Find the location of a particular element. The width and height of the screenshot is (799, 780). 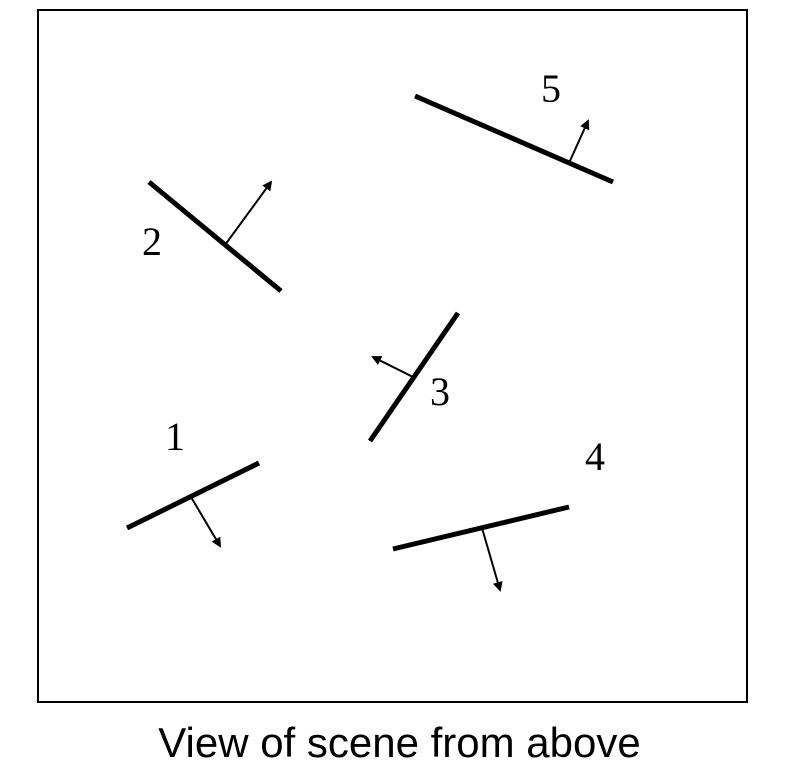

segment-3-label: 3 is located at coordinates (440, 391).